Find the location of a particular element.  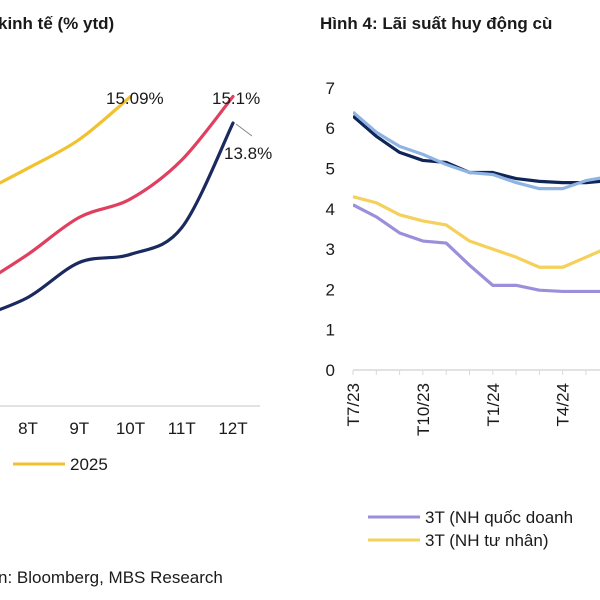

right-chart-title: Hình 4: Lãi suất huy động cù is located at coordinates (436, 23).